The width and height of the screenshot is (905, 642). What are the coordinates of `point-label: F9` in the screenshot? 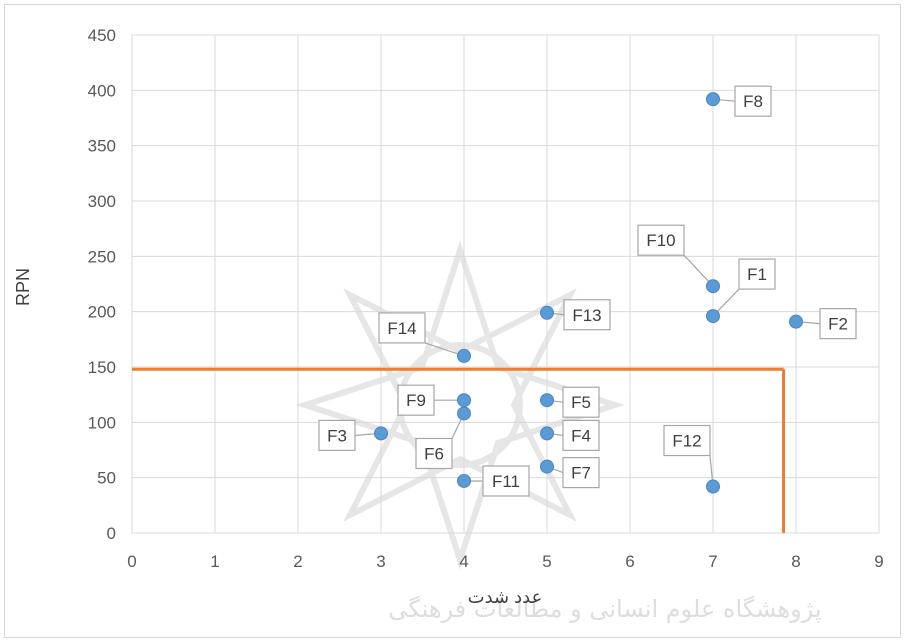 It's located at (416, 400).